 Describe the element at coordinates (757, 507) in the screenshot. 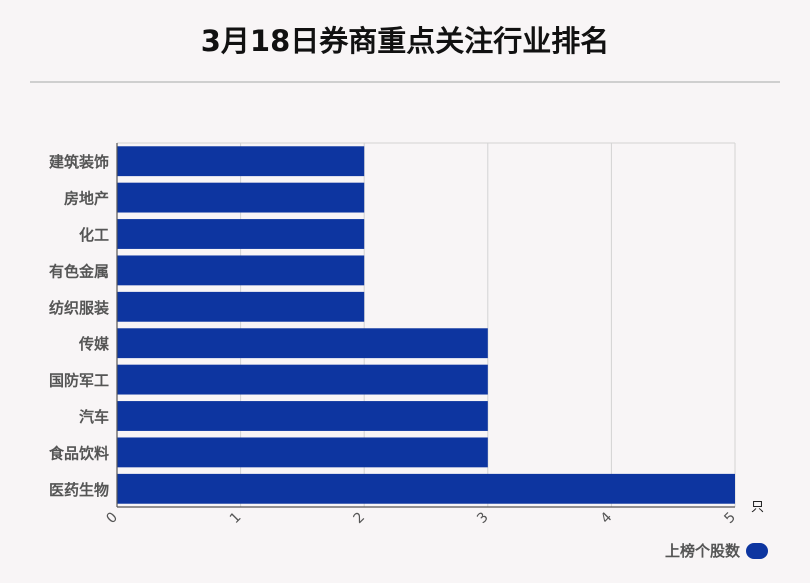

I see `x-unit-label: 只` at that location.